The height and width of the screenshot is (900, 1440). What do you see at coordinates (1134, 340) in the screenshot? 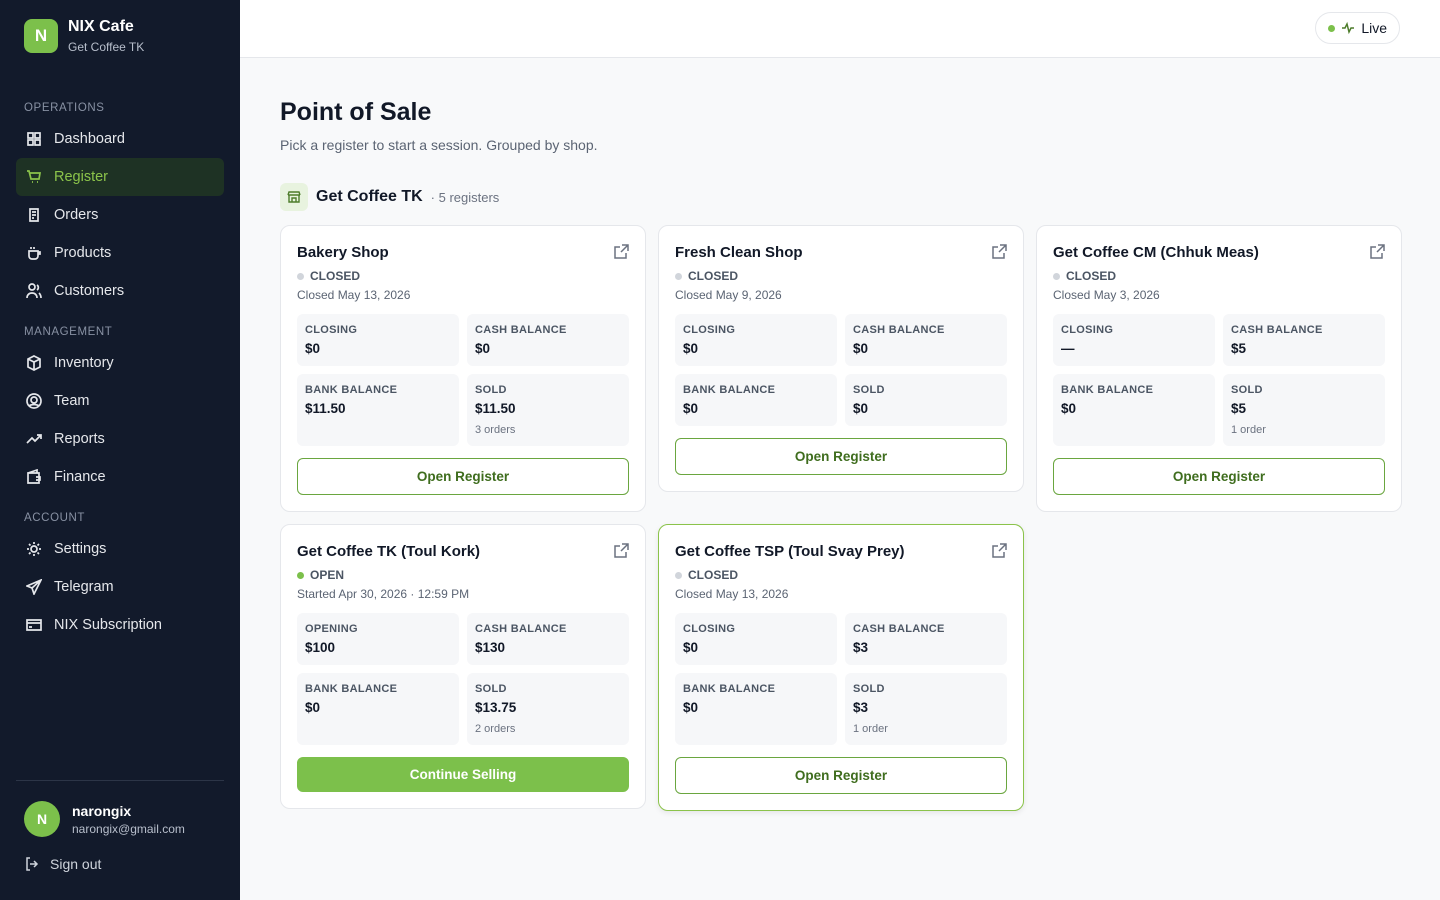
I see `stat-box: CLOSING —` at bounding box center [1134, 340].